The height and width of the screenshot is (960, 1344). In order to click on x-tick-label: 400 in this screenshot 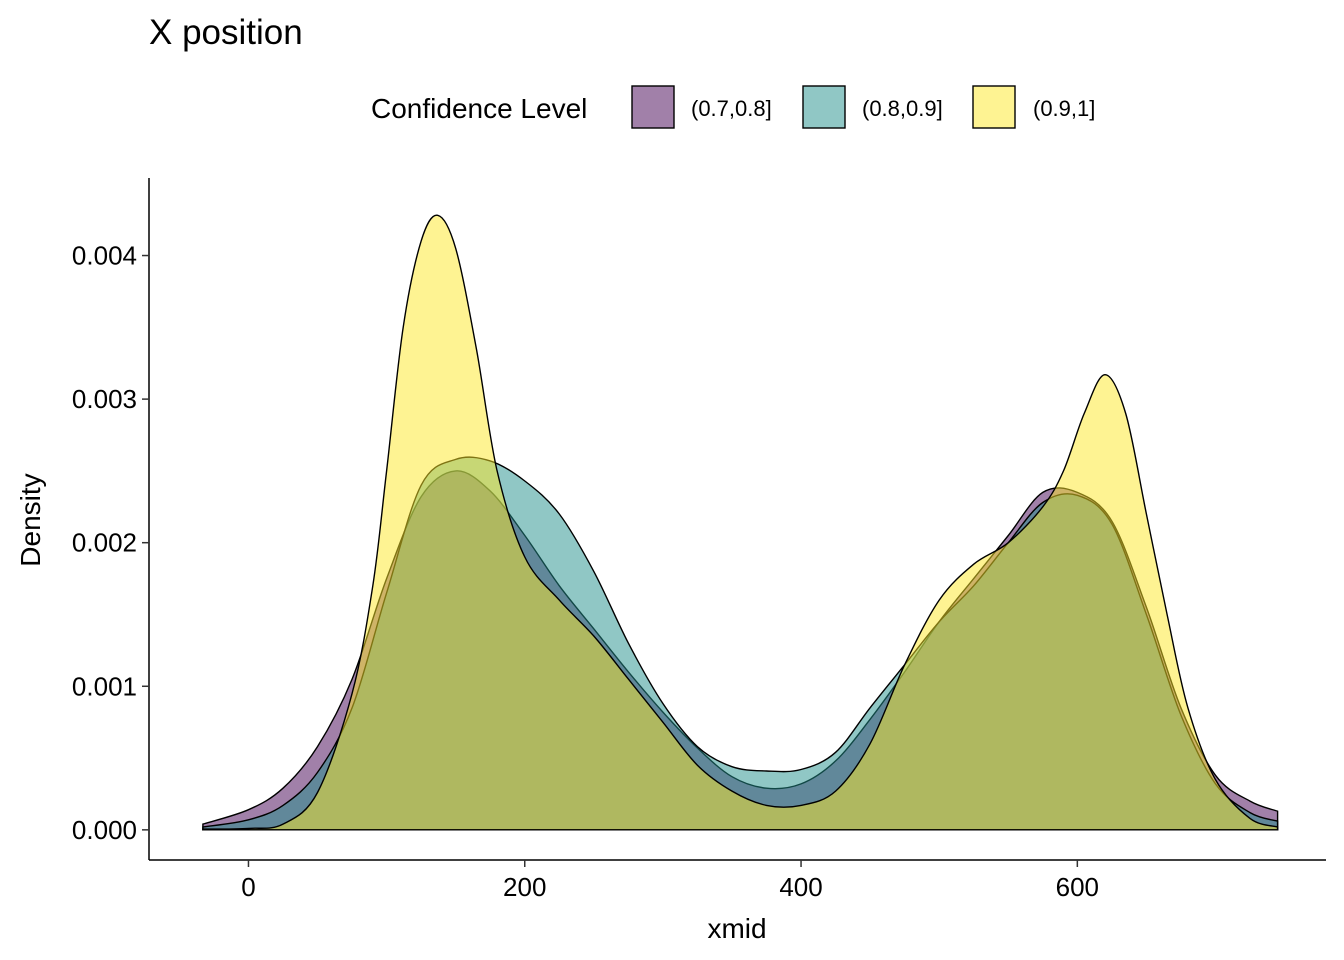, I will do `click(800, 887)`.